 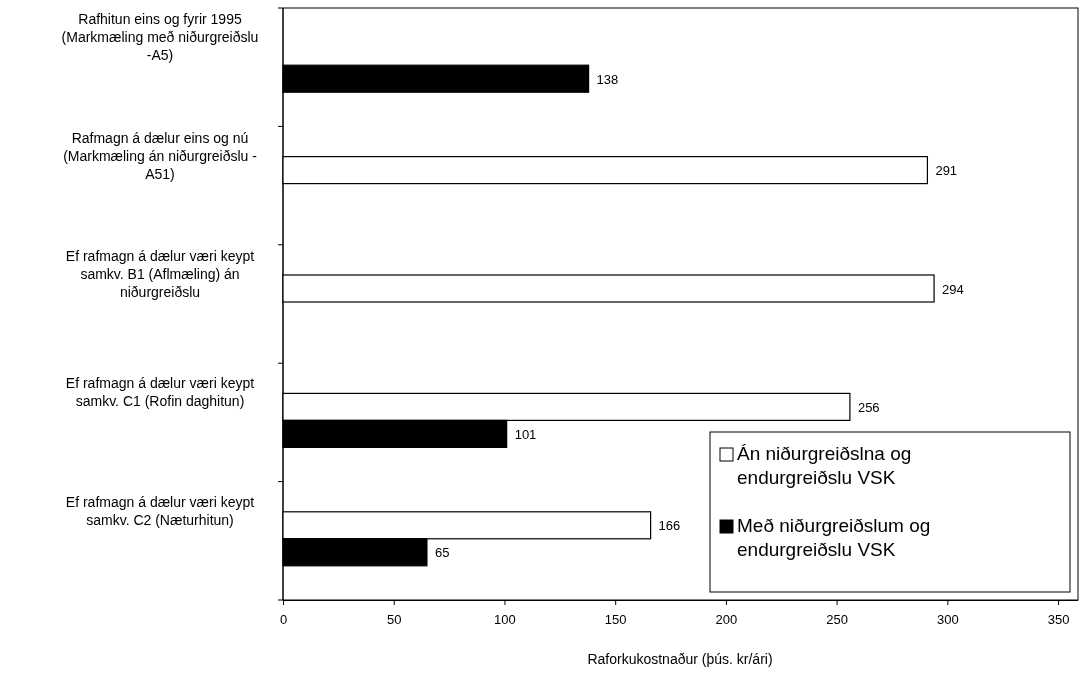 What do you see at coordinates (505, 619) in the screenshot?
I see `x-tick-label: 100` at bounding box center [505, 619].